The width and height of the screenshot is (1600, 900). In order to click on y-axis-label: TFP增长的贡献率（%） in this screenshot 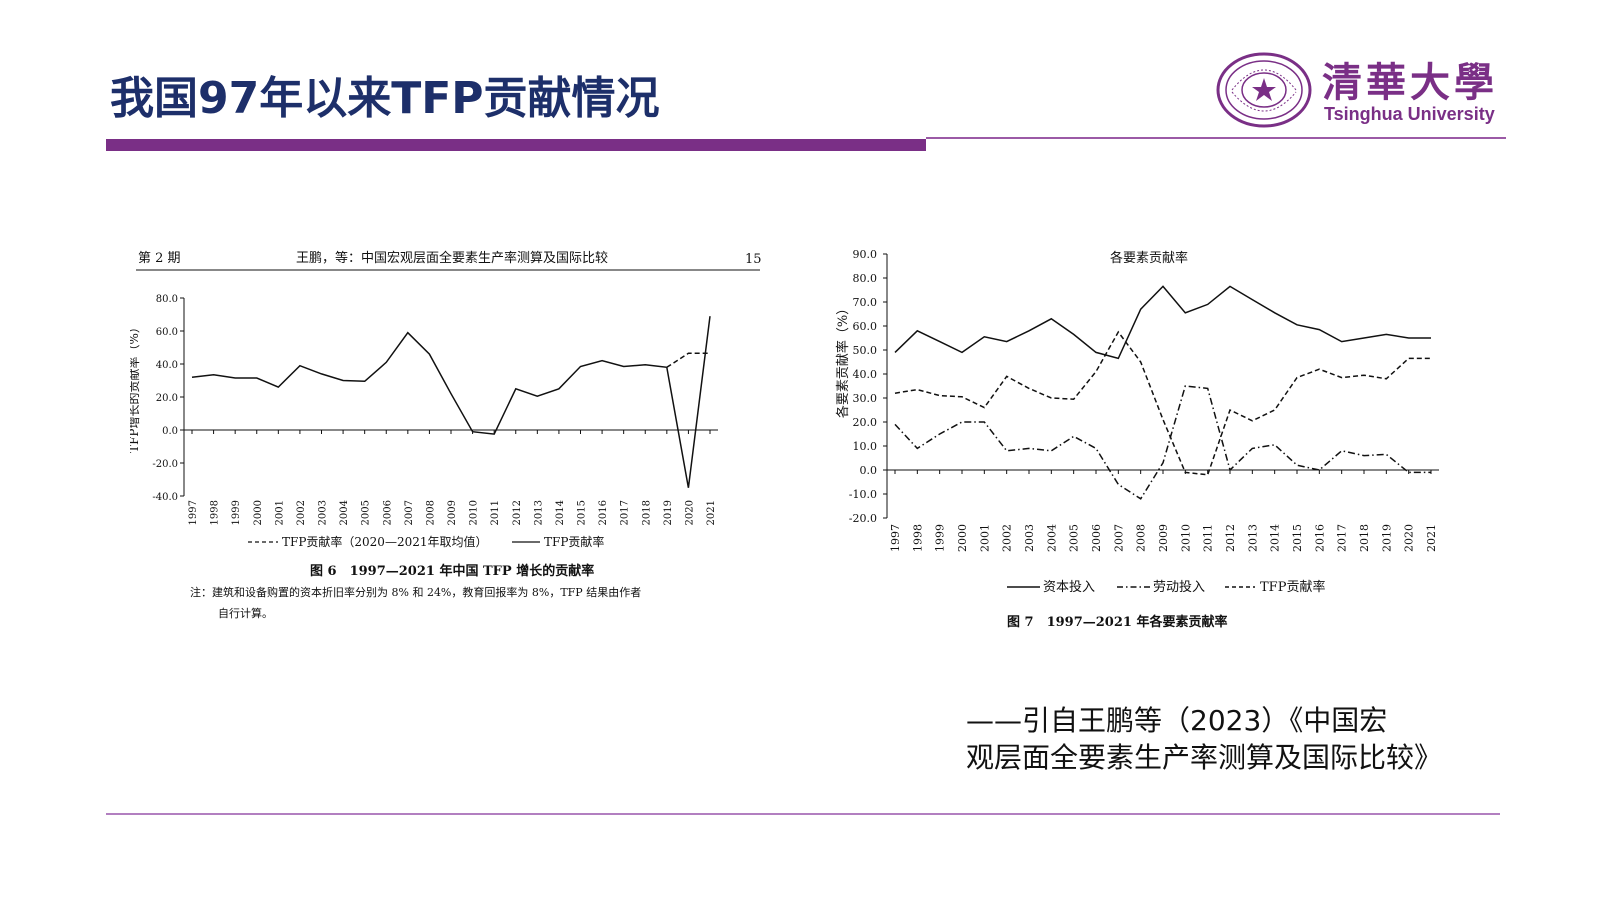, I will do `click(135, 387)`.